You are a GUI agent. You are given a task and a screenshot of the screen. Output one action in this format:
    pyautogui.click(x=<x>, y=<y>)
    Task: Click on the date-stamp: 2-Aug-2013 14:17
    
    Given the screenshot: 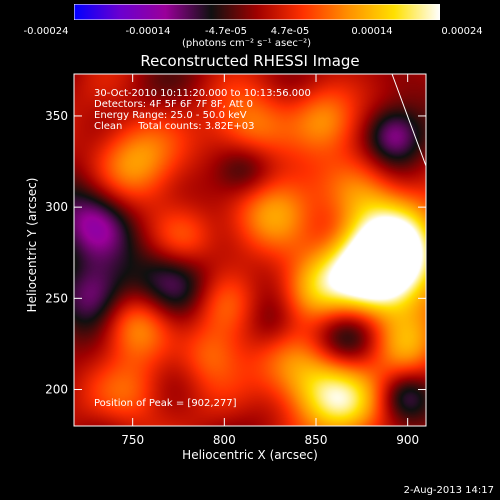 What is the action you would take?
    pyautogui.click(x=448, y=490)
    